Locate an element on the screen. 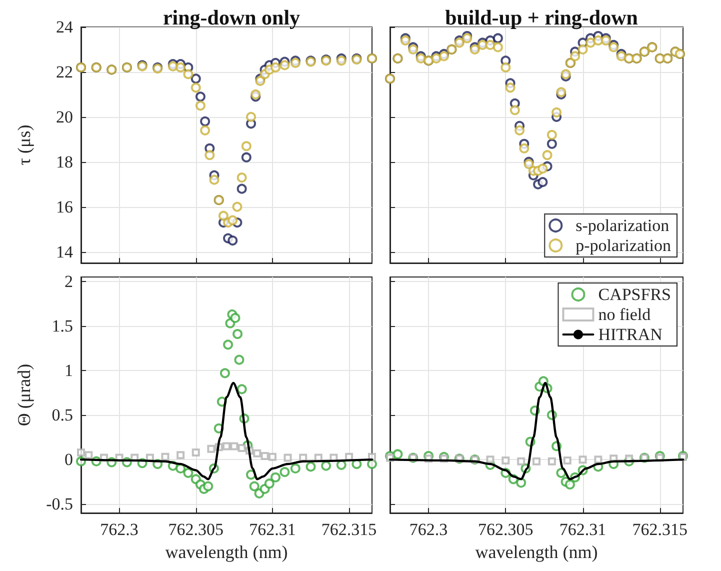  legend-label: CAPSFRS is located at coordinates (635, 294).